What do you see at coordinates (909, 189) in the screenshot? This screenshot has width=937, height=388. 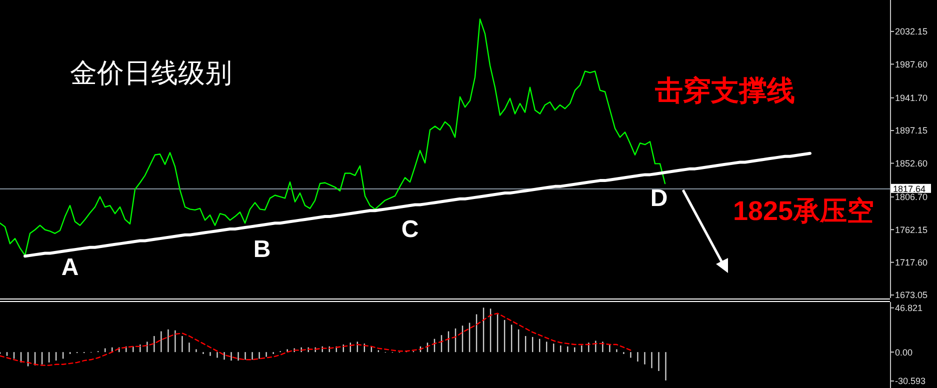 I see `ref-line-label: 1817.64` at bounding box center [909, 189].